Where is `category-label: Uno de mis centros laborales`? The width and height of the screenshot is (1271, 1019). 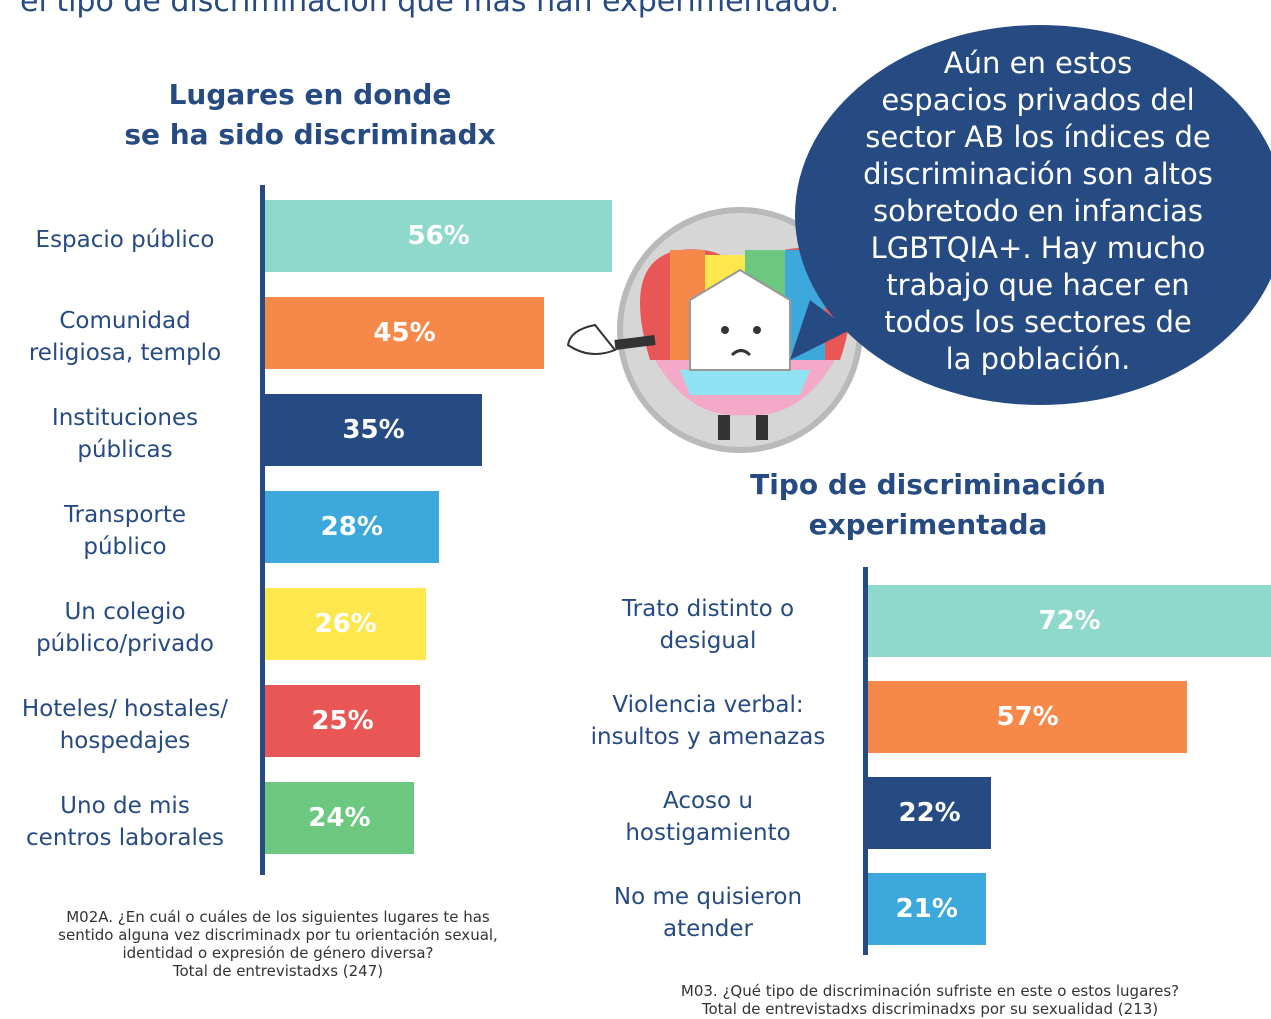
category-label: Uno de mis centros laborales is located at coordinates (125, 822).